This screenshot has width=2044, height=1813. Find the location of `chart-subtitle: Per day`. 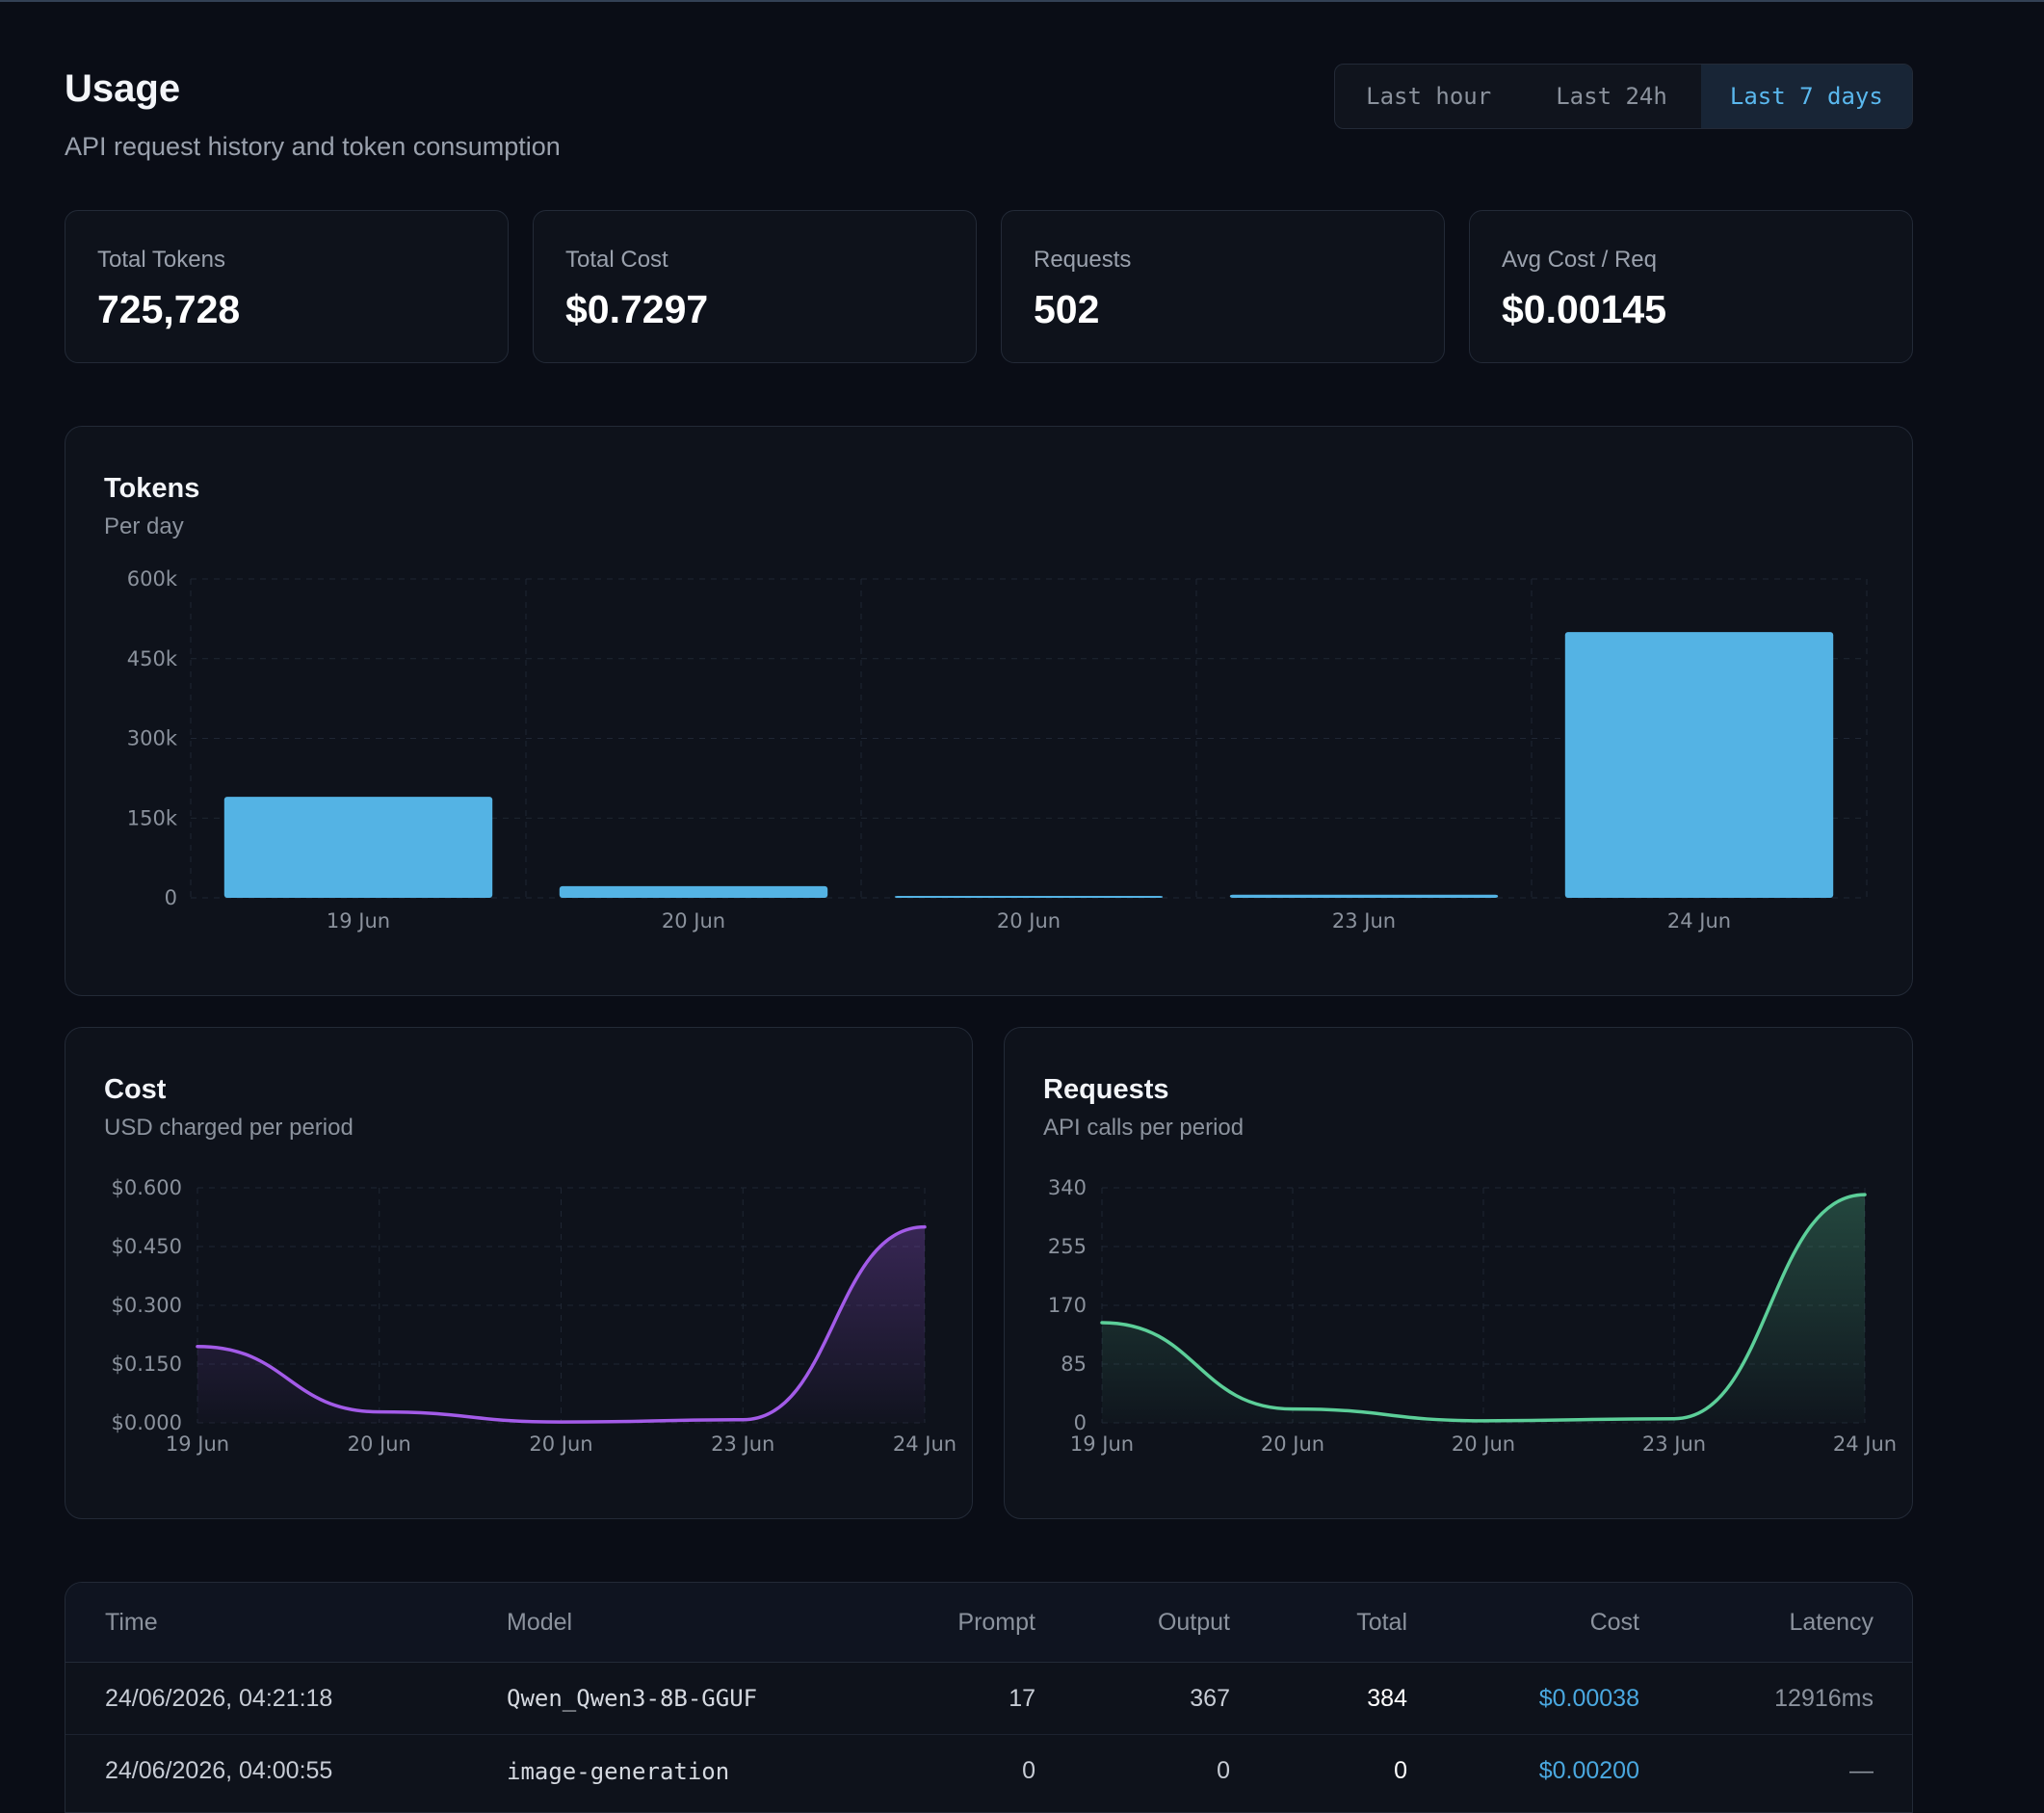

chart-subtitle: Per day is located at coordinates (144, 526).